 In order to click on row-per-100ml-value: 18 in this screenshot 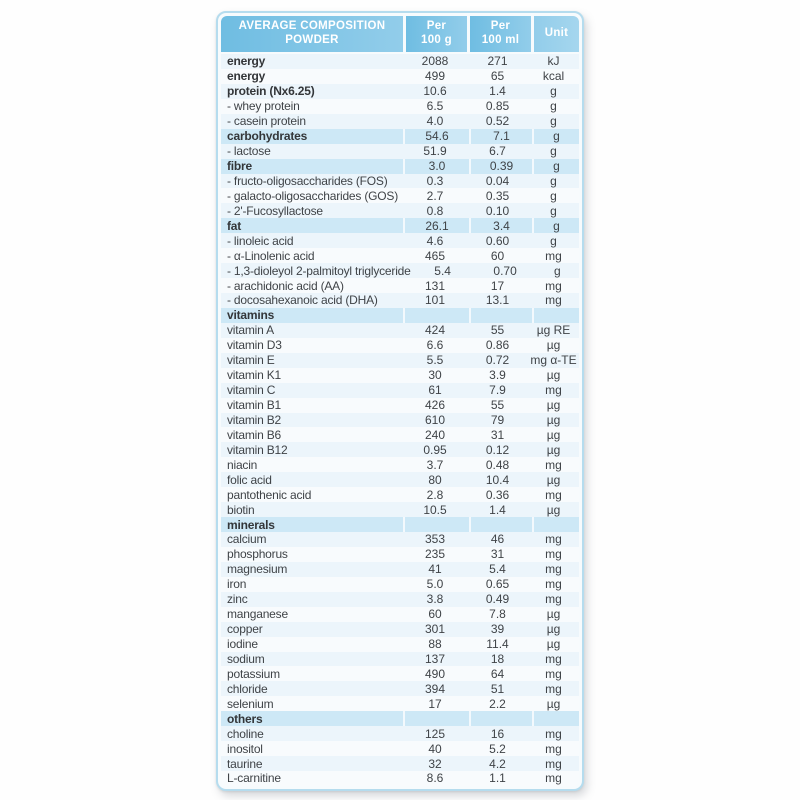, I will do `click(497, 658)`.